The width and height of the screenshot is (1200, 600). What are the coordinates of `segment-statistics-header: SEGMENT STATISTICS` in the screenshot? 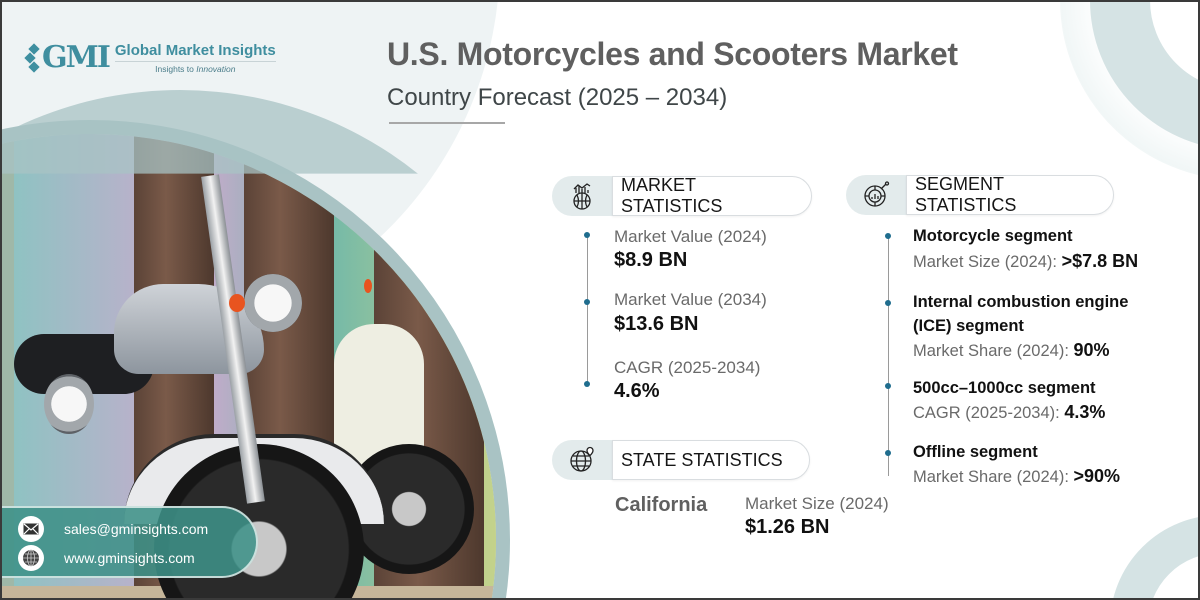 It's located at (980, 194).